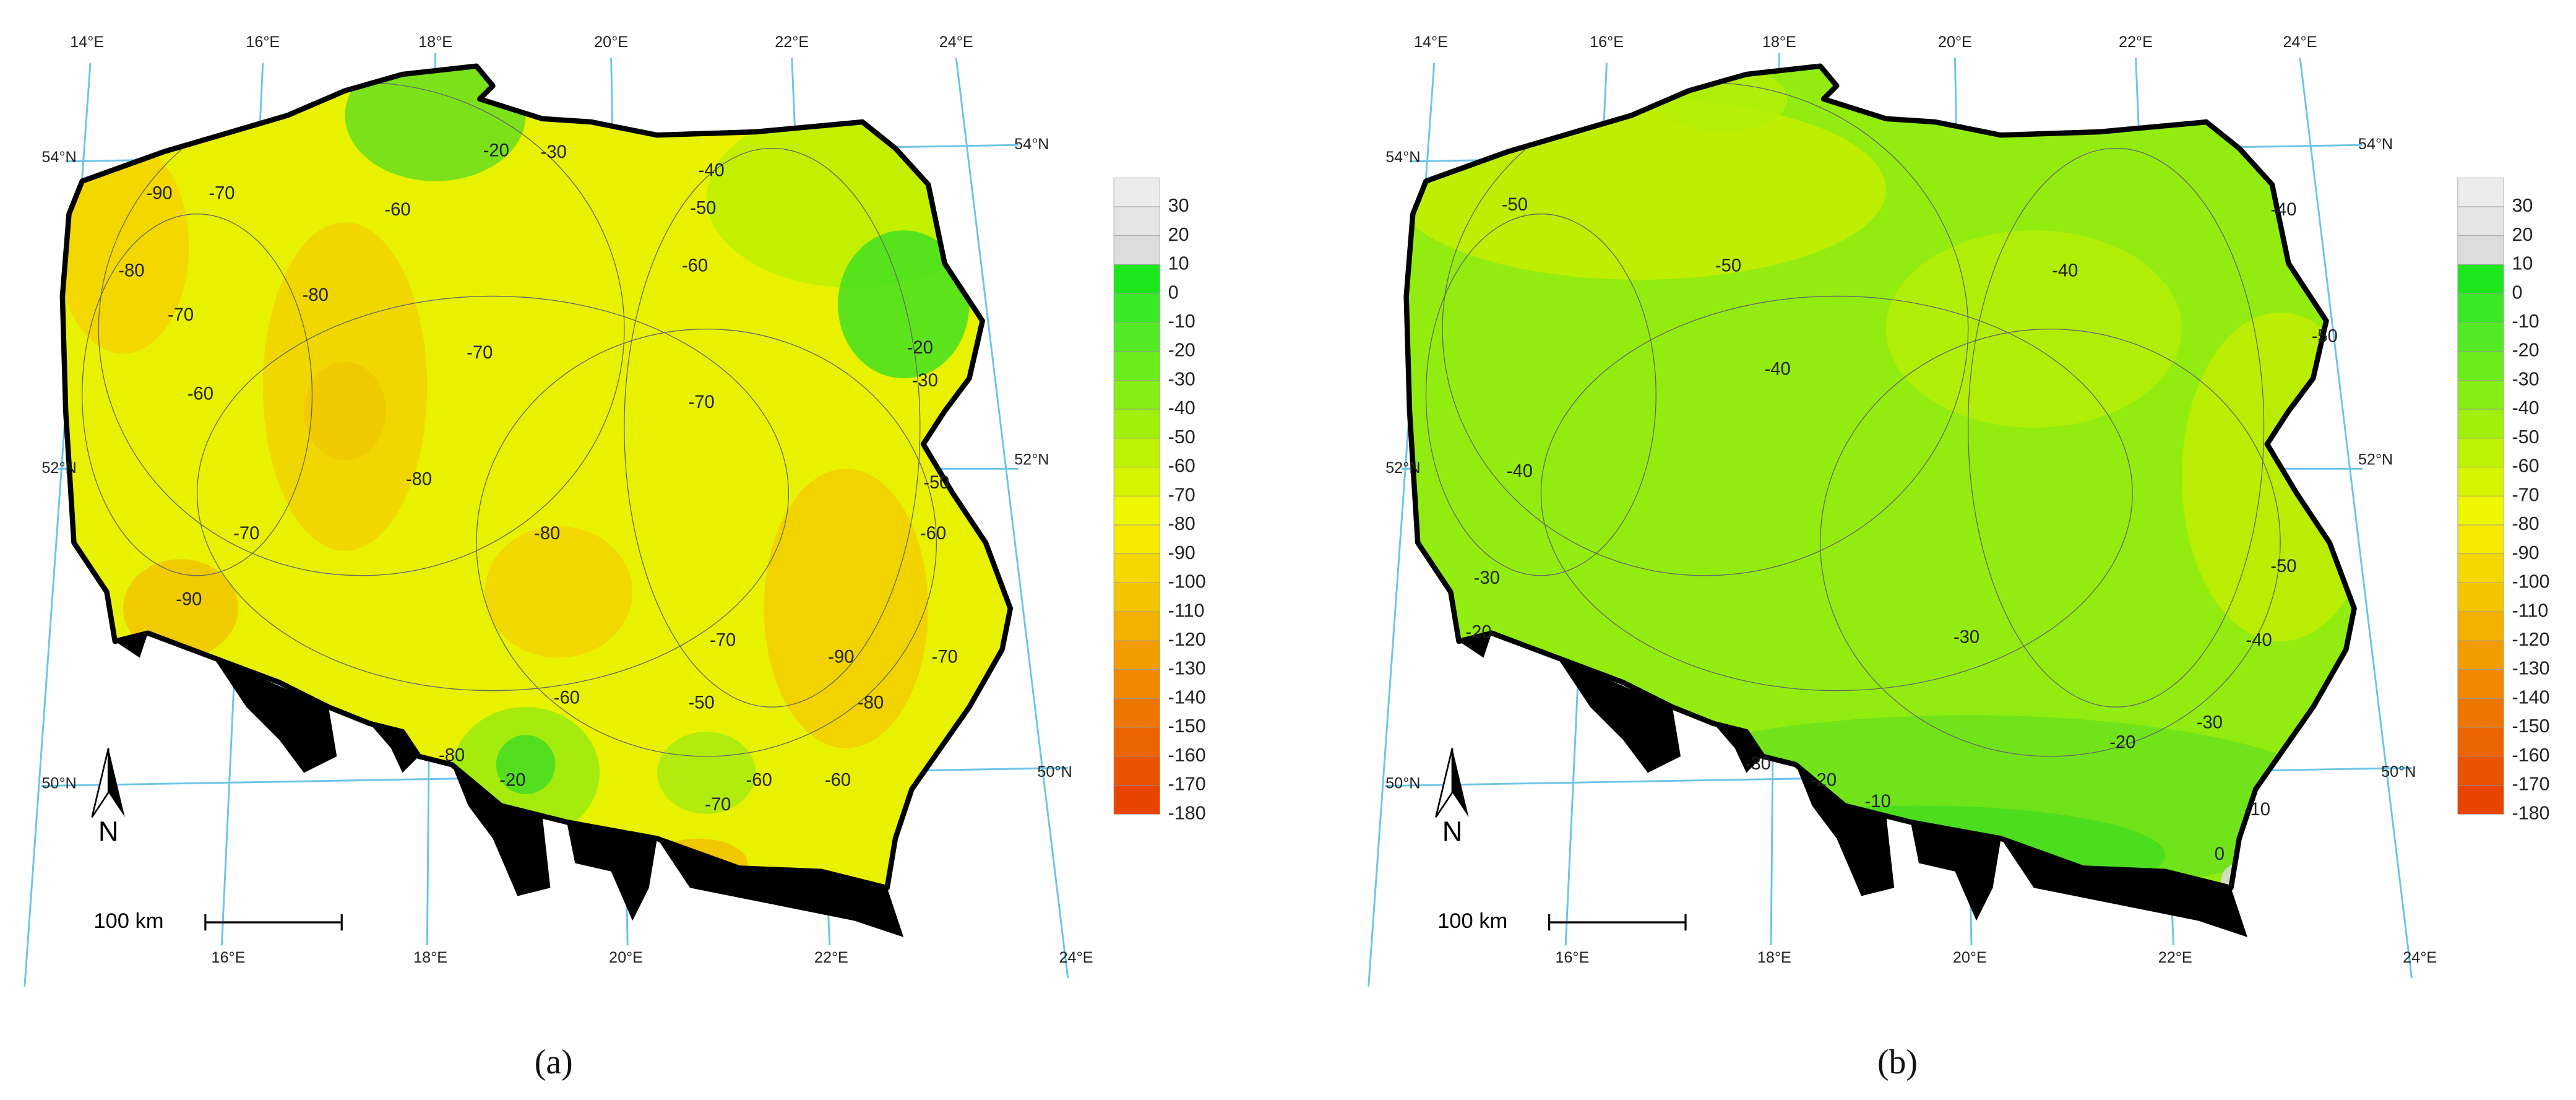 The image size is (2576, 1100). What do you see at coordinates (2525, 379) in the screenshot?
I see `legend-tick-label: -30` at bounding box center [2525, 379].